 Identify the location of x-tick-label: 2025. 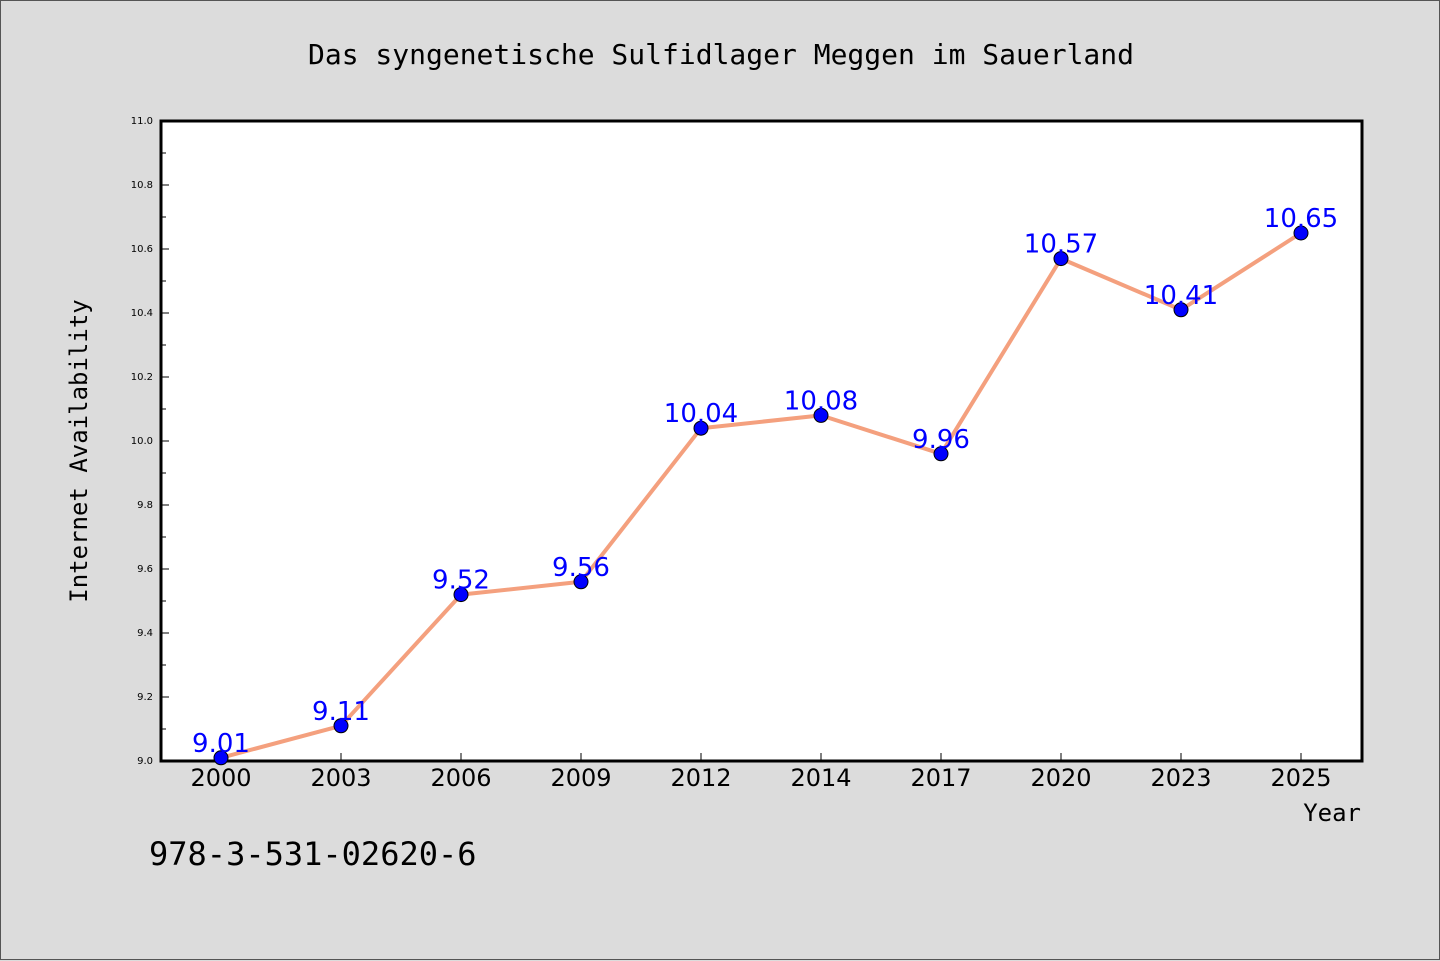
(1300, 778).